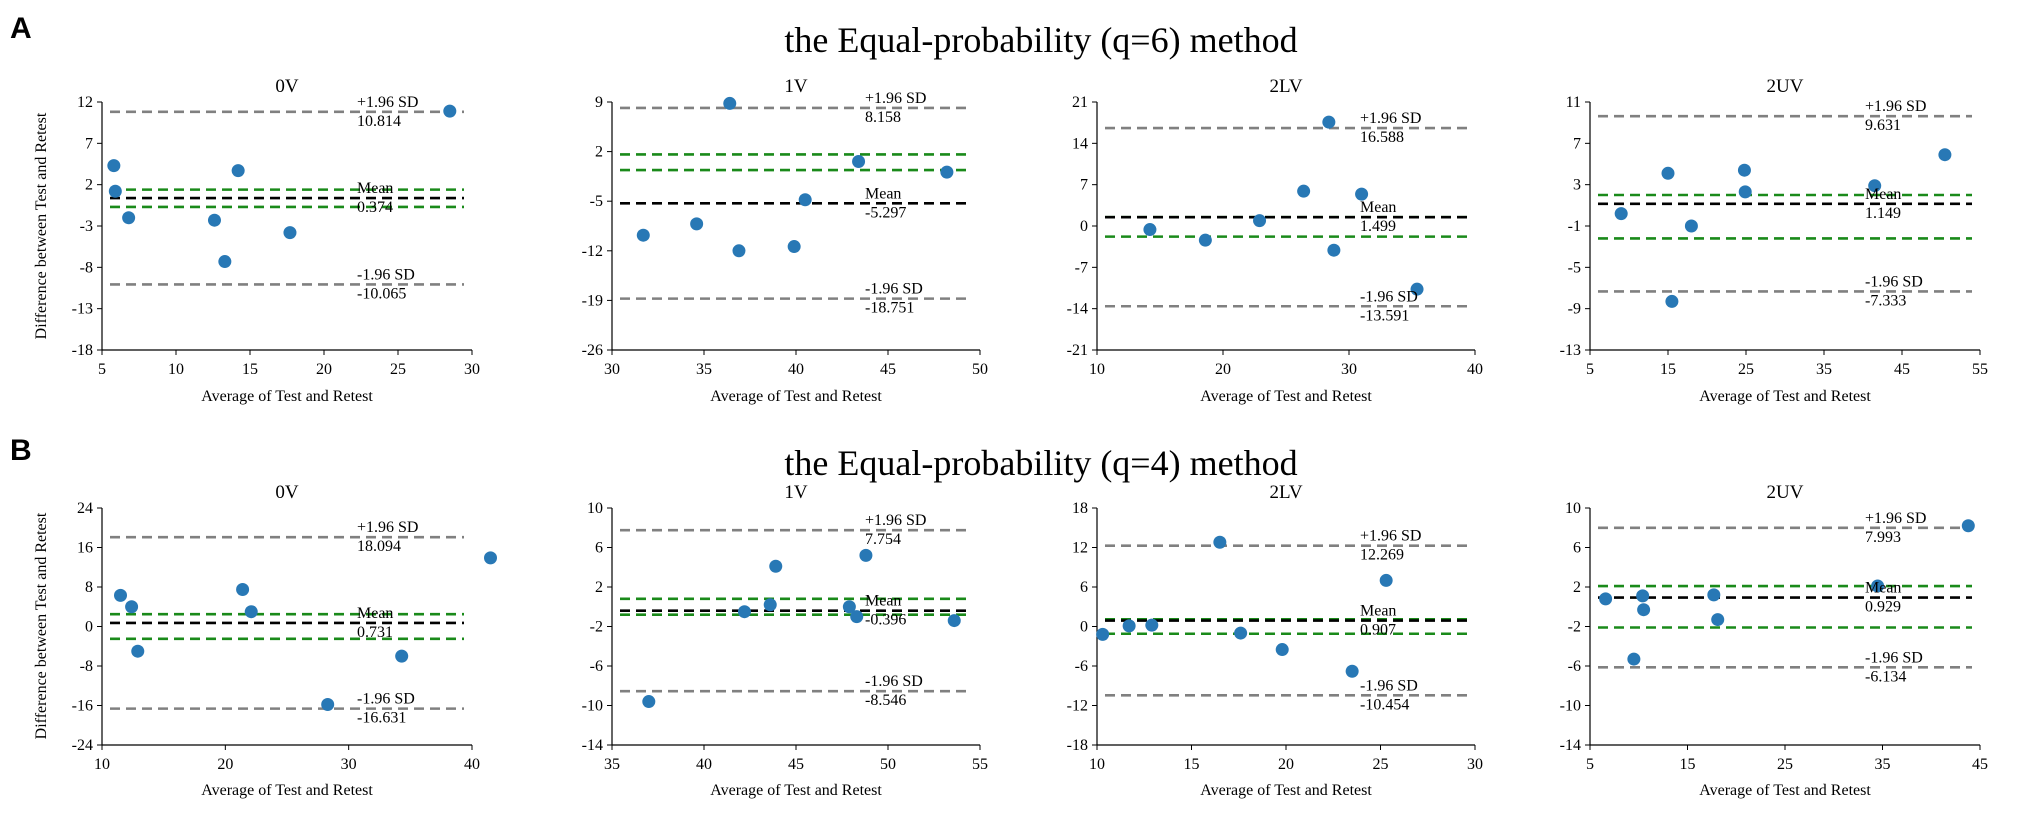  I want to click on y-tick-label: 18, so click(1080, 508).